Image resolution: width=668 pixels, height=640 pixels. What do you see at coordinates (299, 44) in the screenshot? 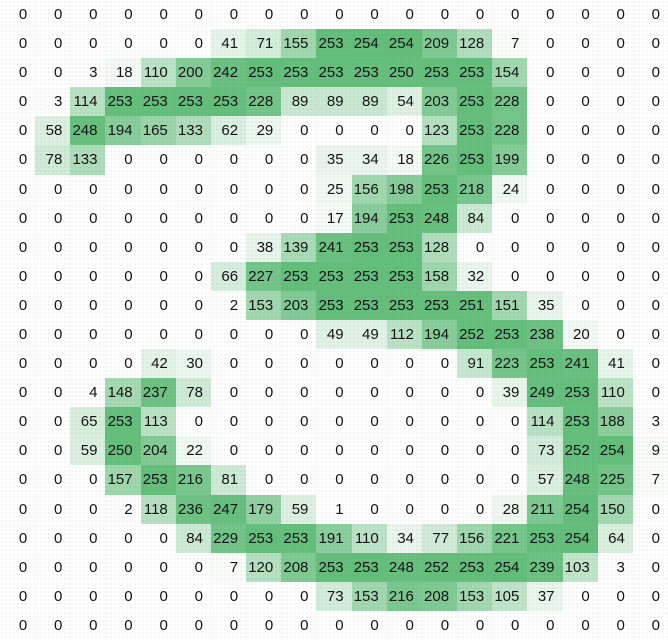
I see `heatmap-cell: 155` at bounding box center [299, 44].